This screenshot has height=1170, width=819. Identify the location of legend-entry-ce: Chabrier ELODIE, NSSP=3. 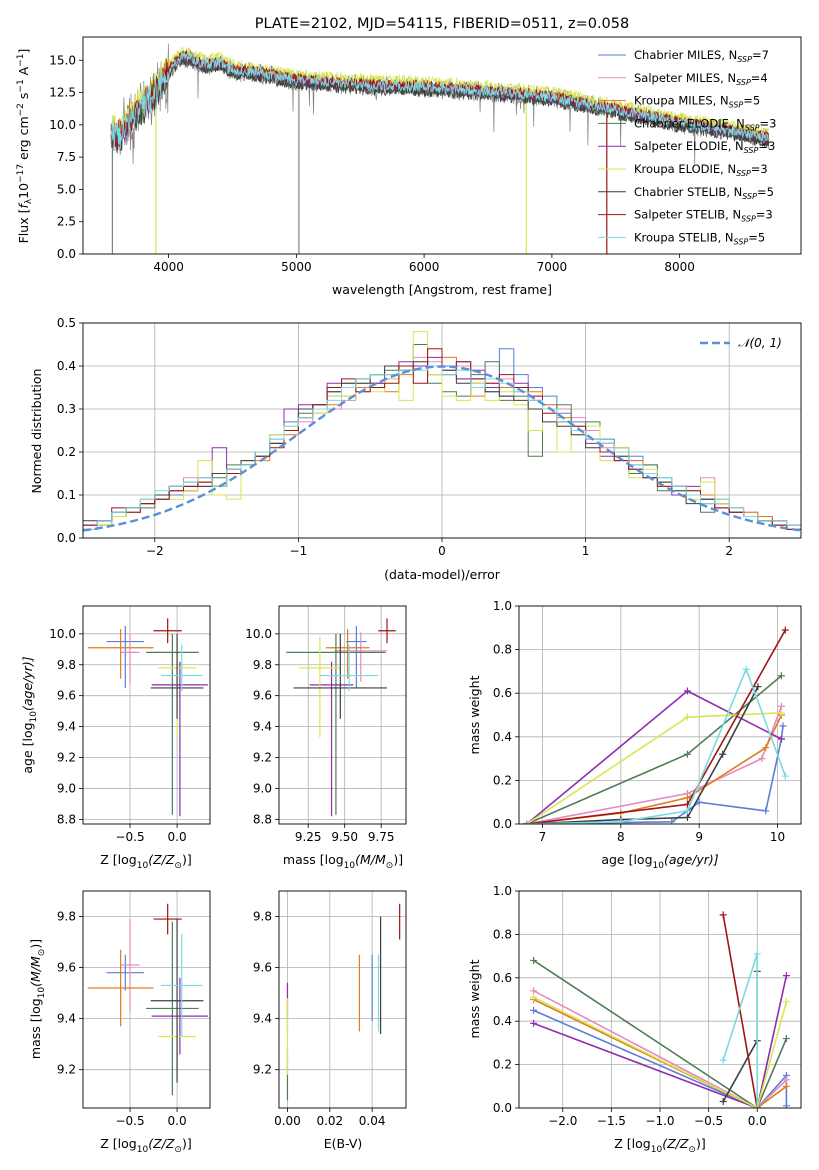
(705, 124).